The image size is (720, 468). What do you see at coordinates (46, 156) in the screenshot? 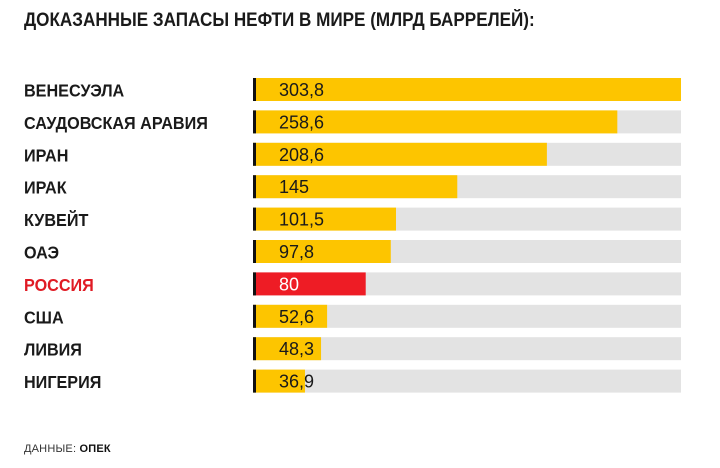
I see `category-label: ИРАН` at bounding box center [46, 156].